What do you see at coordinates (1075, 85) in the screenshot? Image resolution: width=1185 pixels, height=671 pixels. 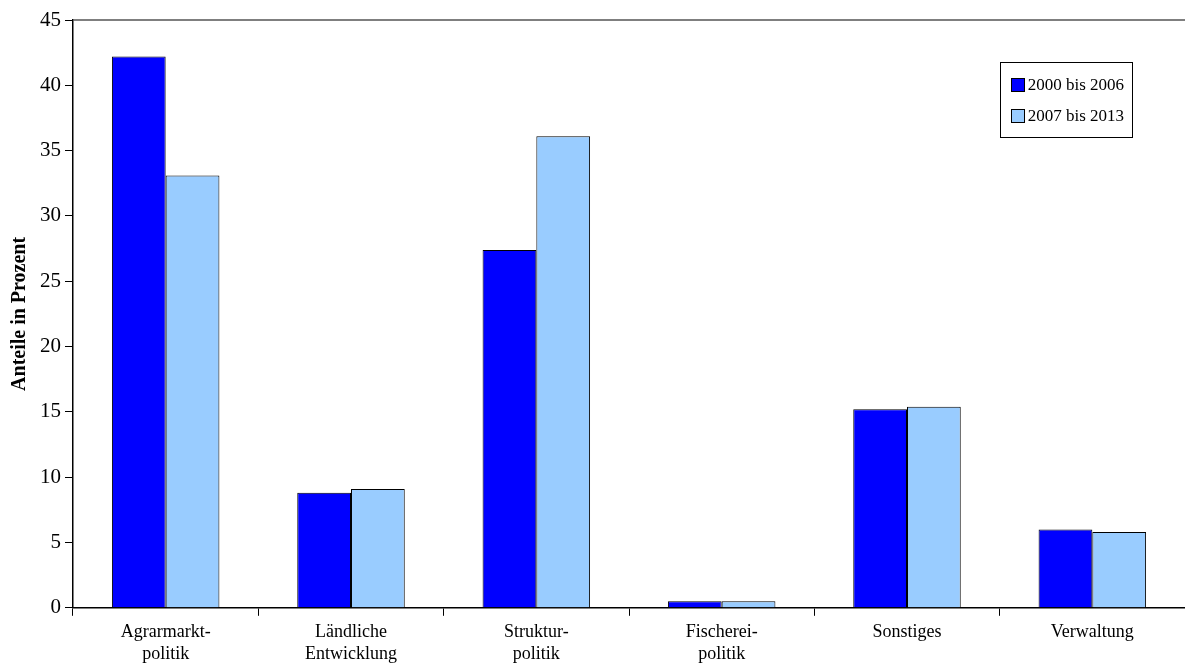 I see `legend-label: 2000 bis 2006` at bounding box center [1075, 85].